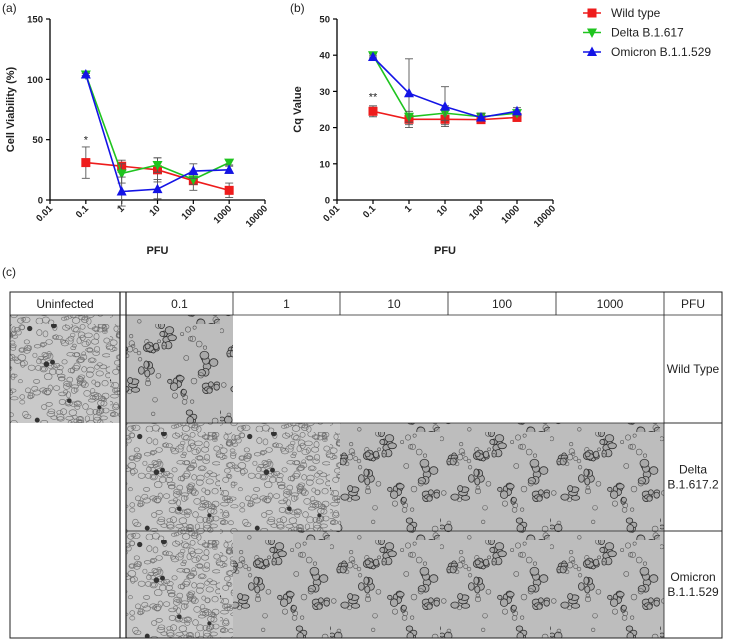 The width and height of the screenshot is (735, 641). Describe the element at coordinates (502, 304) in the screenshot. I see `column-header: 100` at that location.